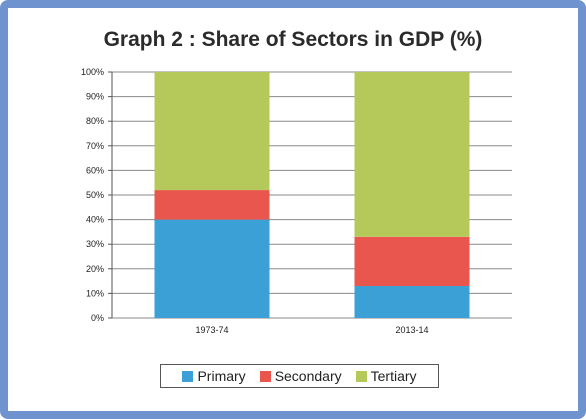 The height and width of the screenshot is (419, 586). I want to click on y-tick-label: 40%, so click(95, 220).